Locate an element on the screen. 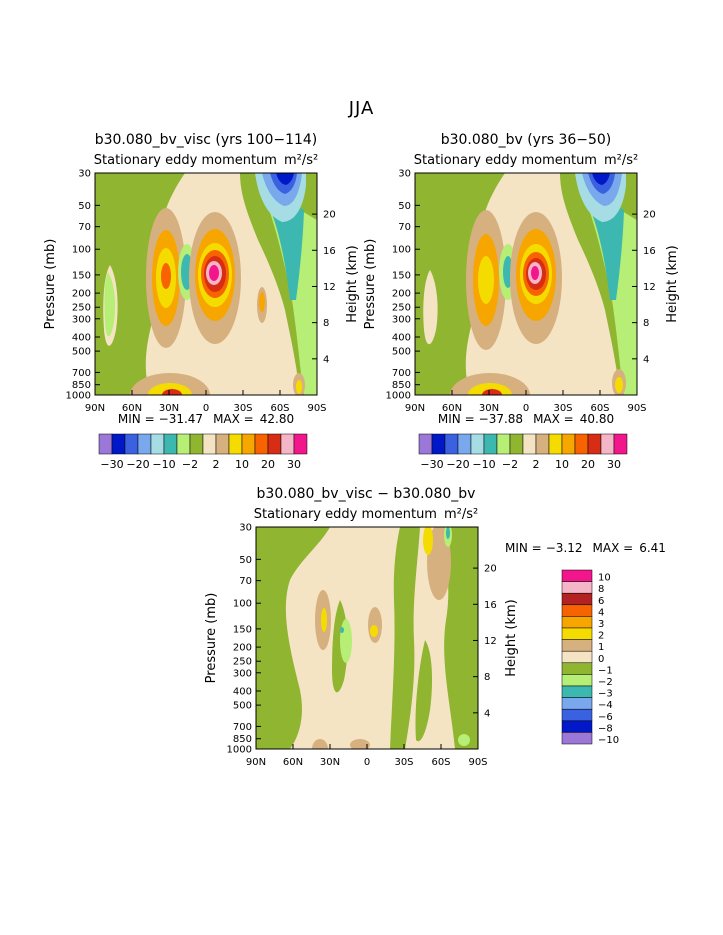  stats-line: MIN = −3.12 MAX = 6.41 is located at coordinates (585, 548).